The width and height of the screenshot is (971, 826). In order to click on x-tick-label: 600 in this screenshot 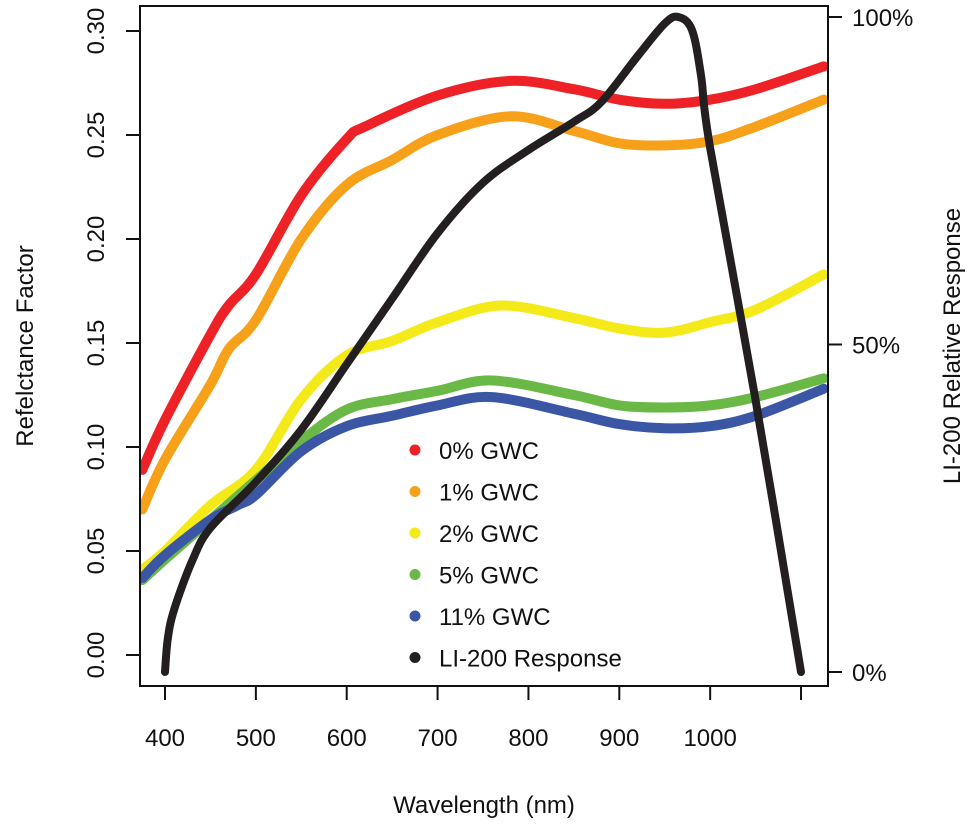, I will do `click(347, 738)`.